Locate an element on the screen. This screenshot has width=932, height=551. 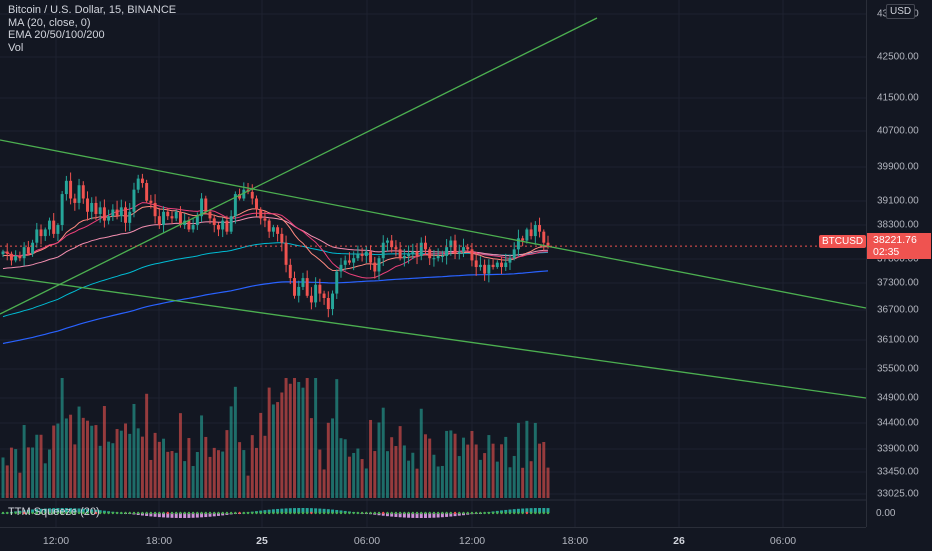
currency-badge: USD is located at coordinates (901, 11).